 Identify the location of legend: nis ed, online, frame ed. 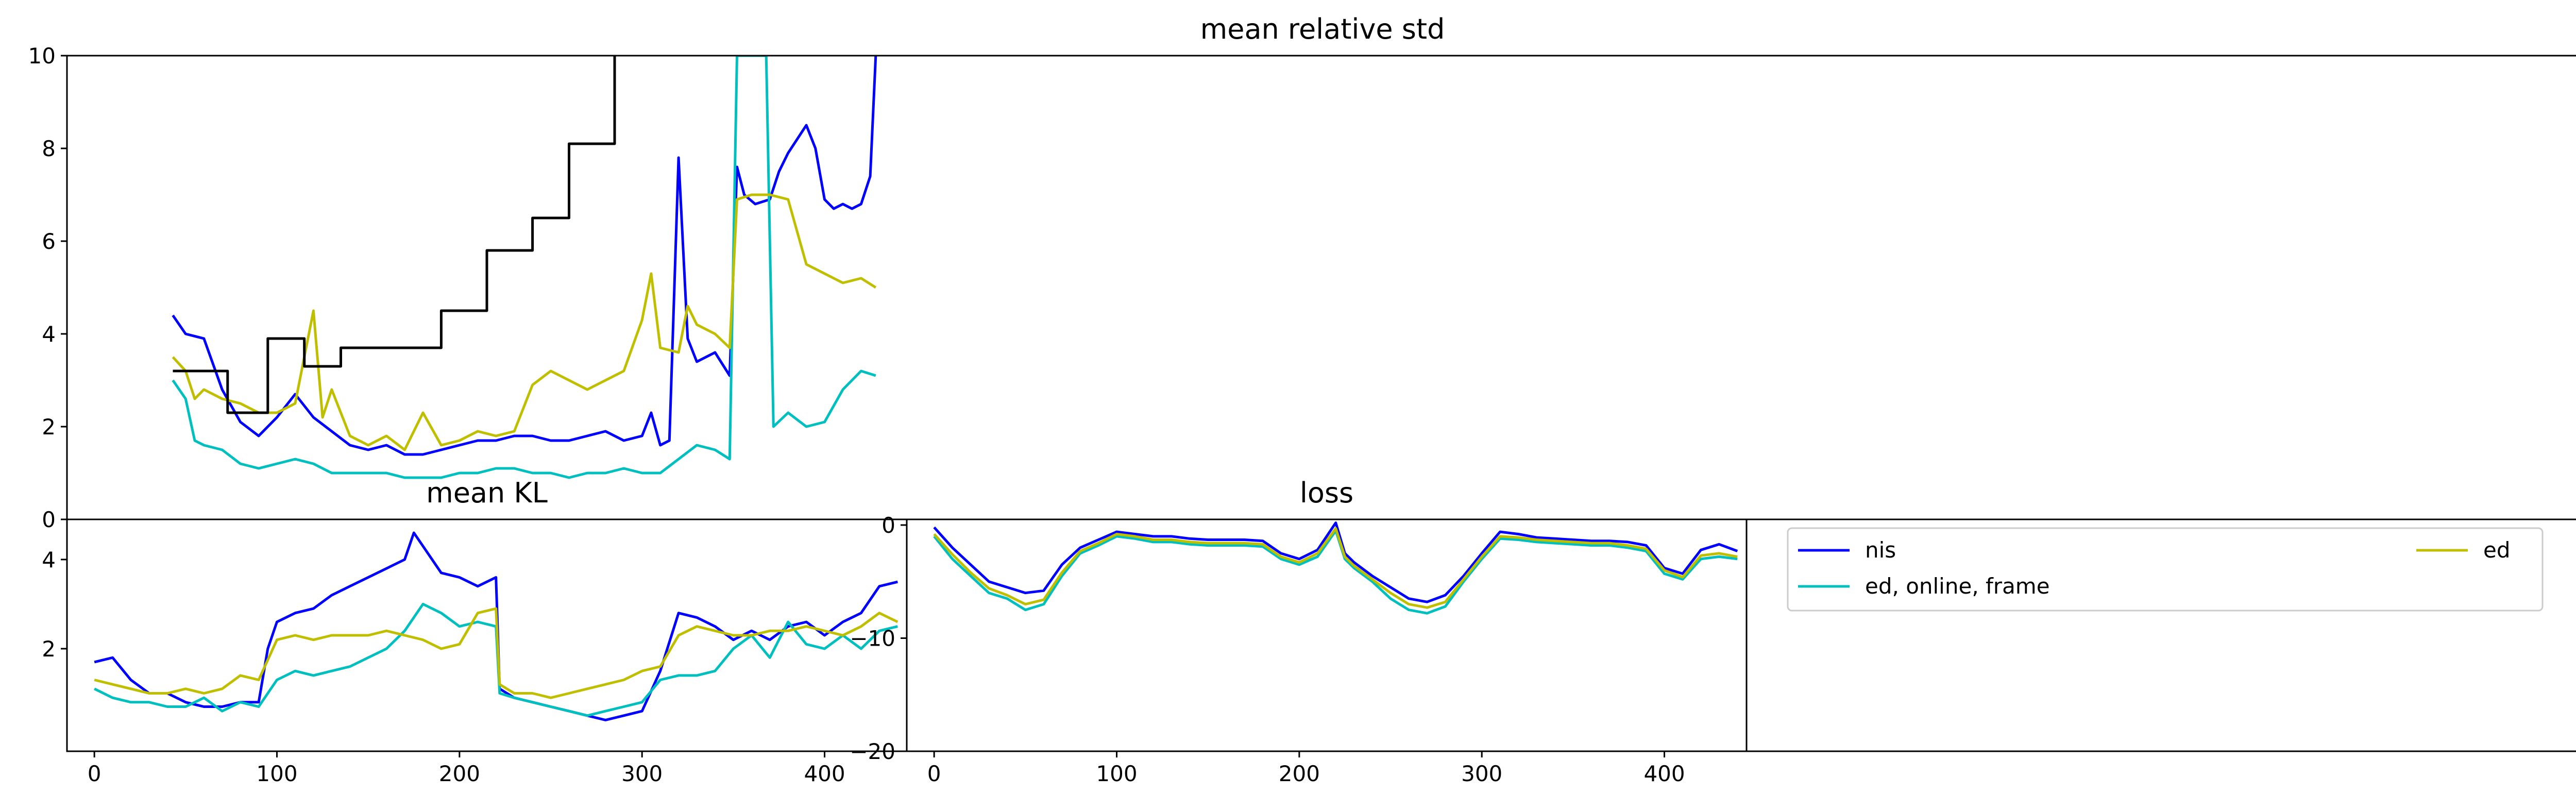
(2166, 569).